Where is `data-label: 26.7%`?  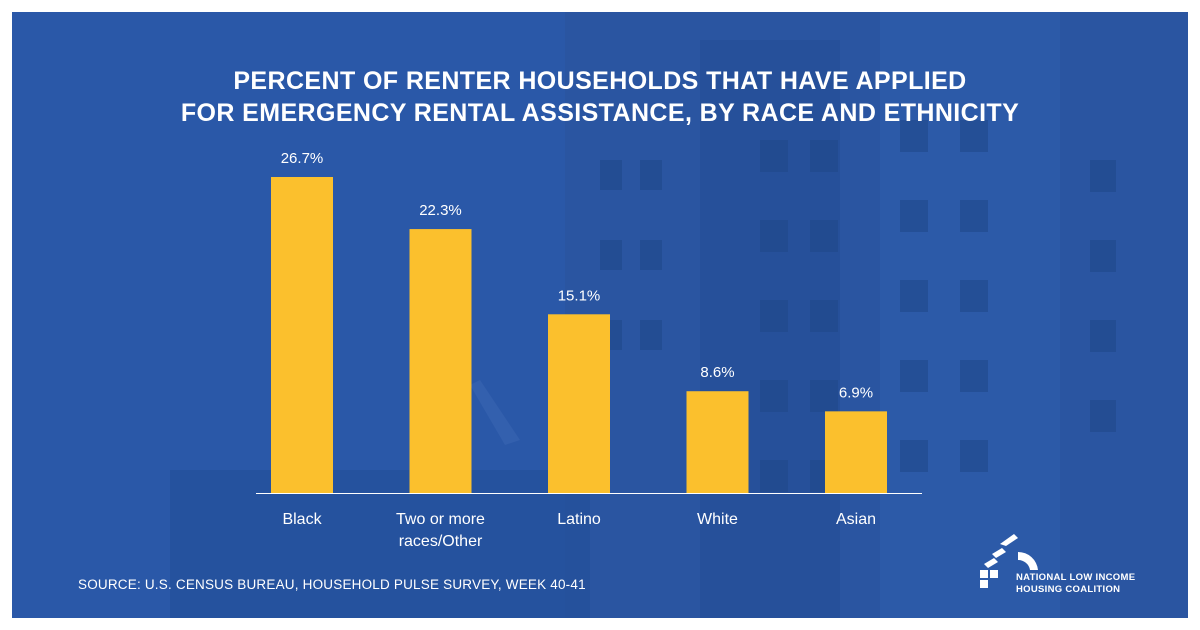 data-label: 26.7% is located at coordinates (302, 158).